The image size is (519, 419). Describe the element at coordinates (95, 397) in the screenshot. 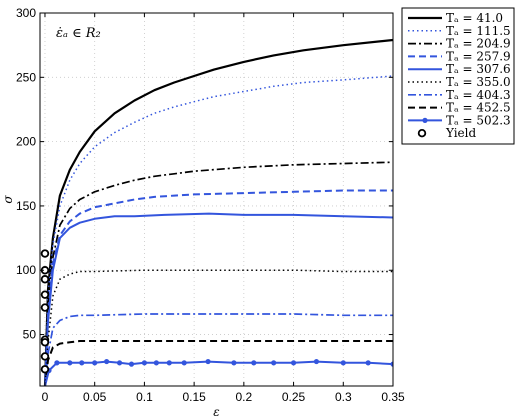

I see `x-tick-label: 0.05` at that location.